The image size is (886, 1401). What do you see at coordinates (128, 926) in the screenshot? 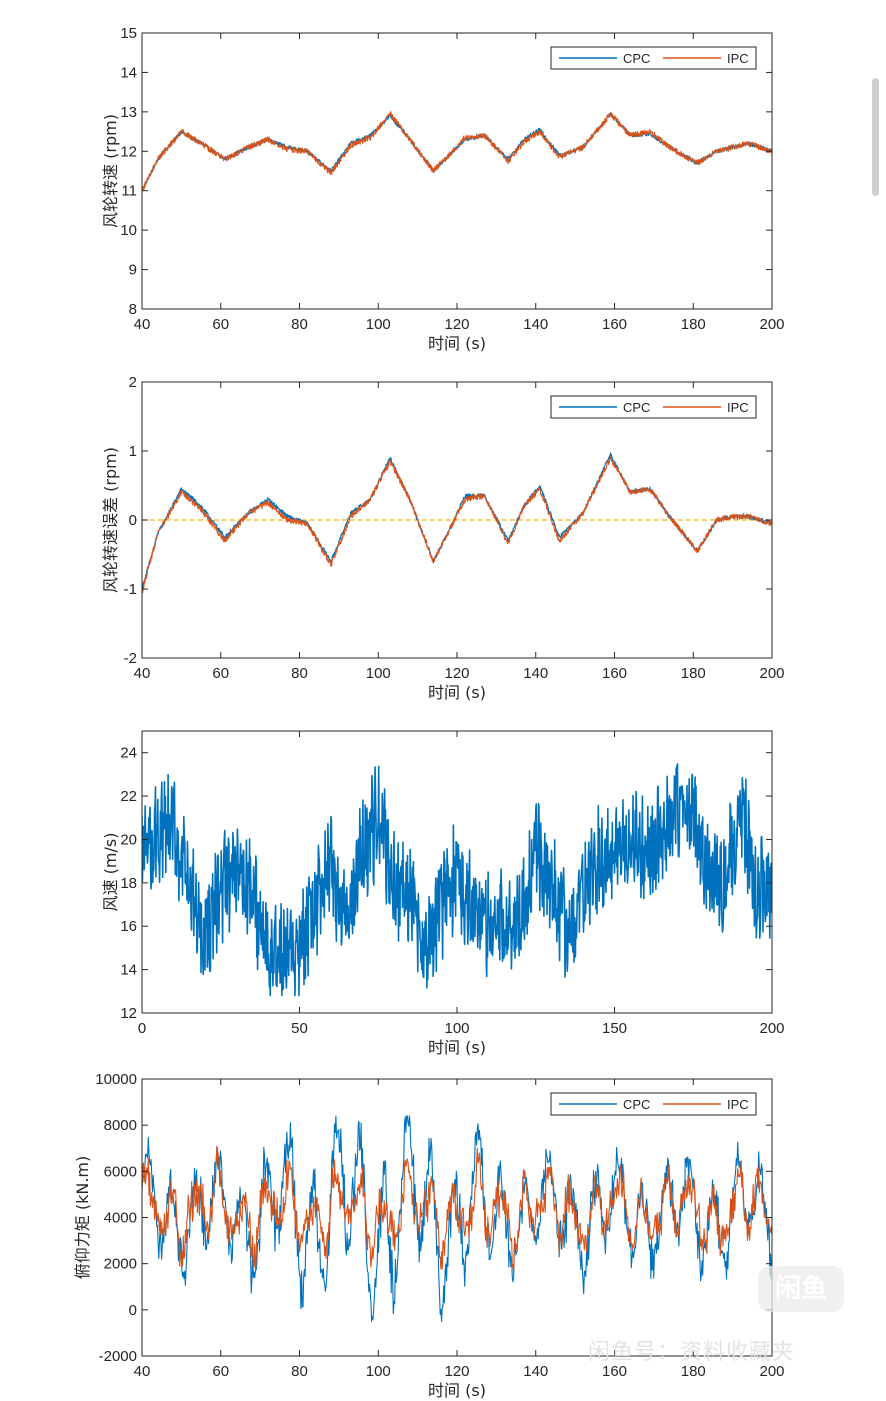
I see `y-tick-label: 16` at bounding box center [128, 926].